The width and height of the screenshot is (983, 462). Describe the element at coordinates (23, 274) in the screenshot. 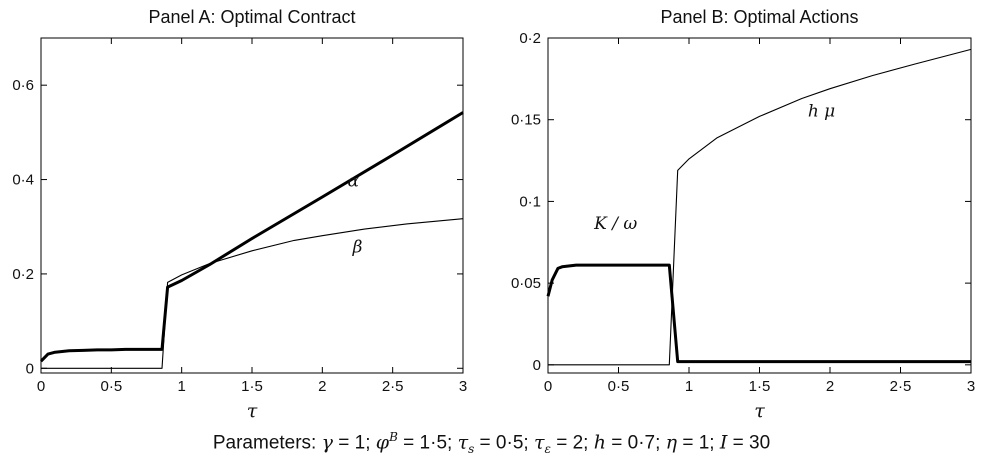

I see `panel-a-ytick-label: 0·2` at that location.